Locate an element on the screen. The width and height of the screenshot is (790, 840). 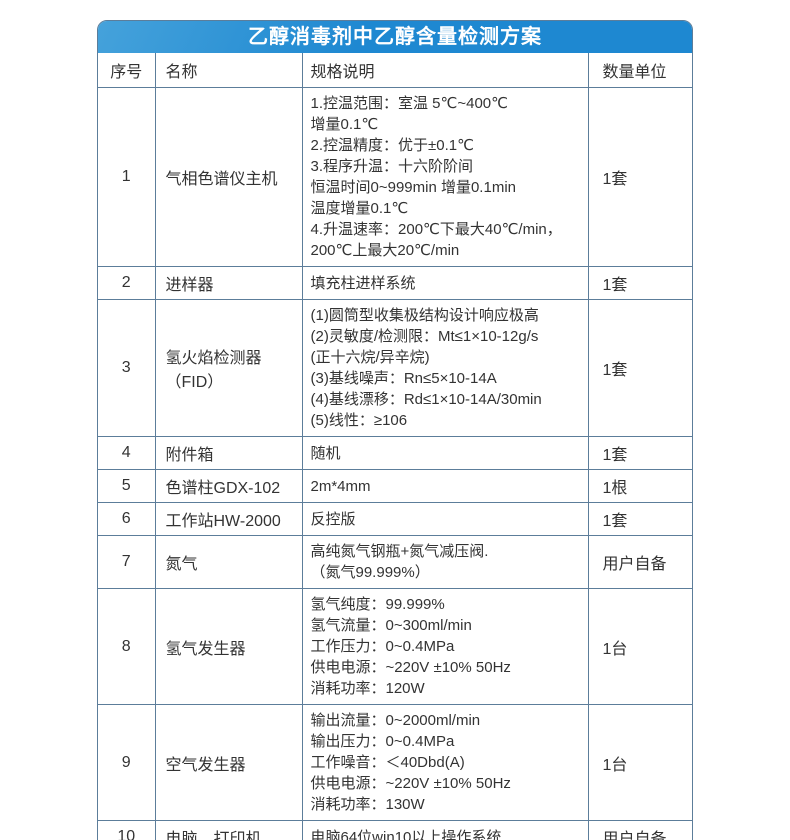
item-name-cell: 氢火焰检测器（FID） is located at coordinates (228, 368).